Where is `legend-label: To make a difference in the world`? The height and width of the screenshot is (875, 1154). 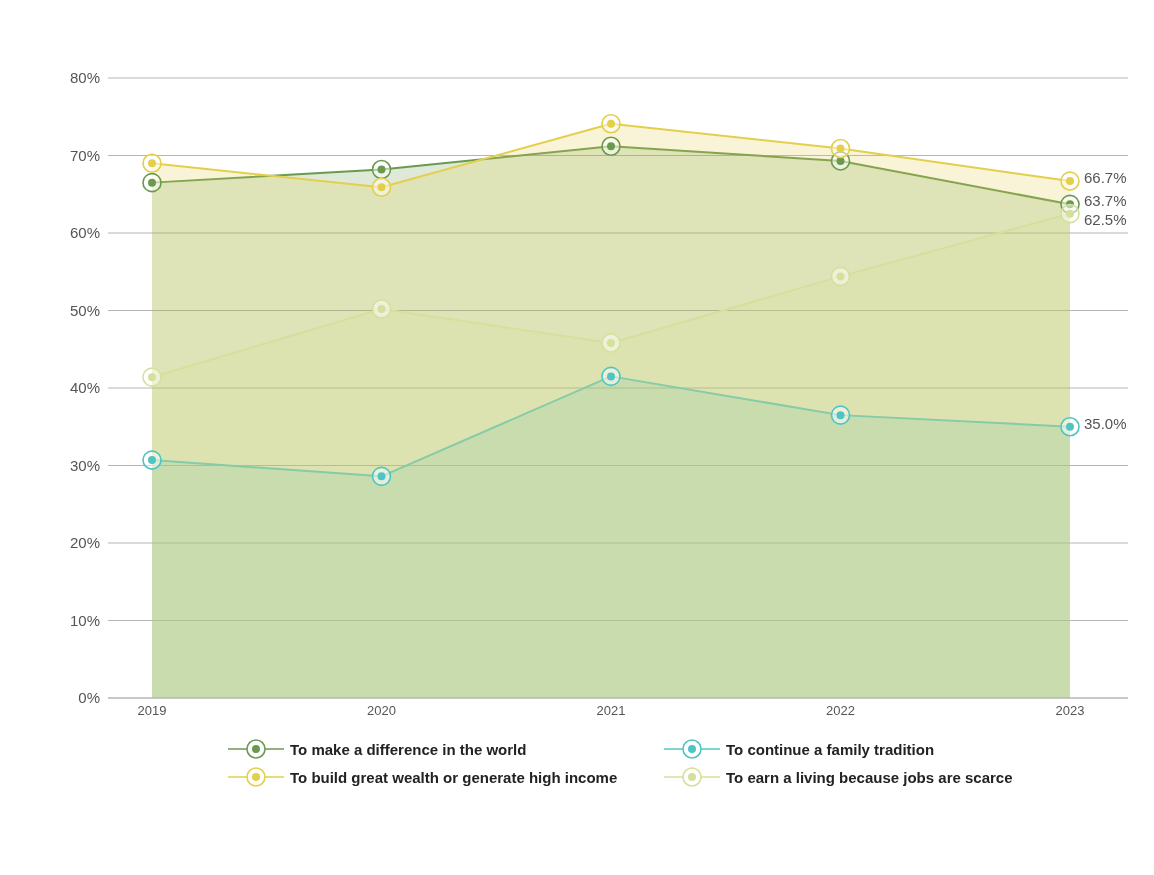 legend-label: To make a difference in the world is located at coordinates (408, 749).